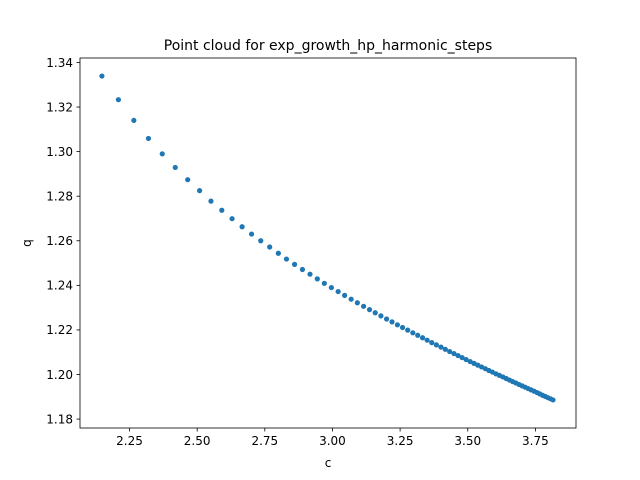 This screenshot has width=640, height=480. I want to click on y-tick-label: 1.32, so click(59, 107).